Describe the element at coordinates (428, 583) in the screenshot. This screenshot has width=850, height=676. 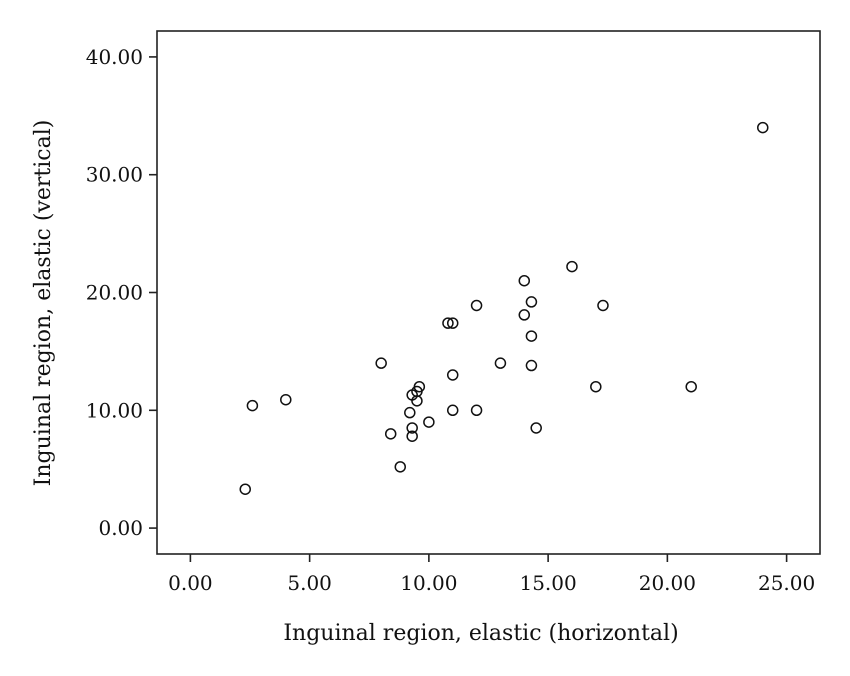
I see `x-tick-label: 10.00` at that location.